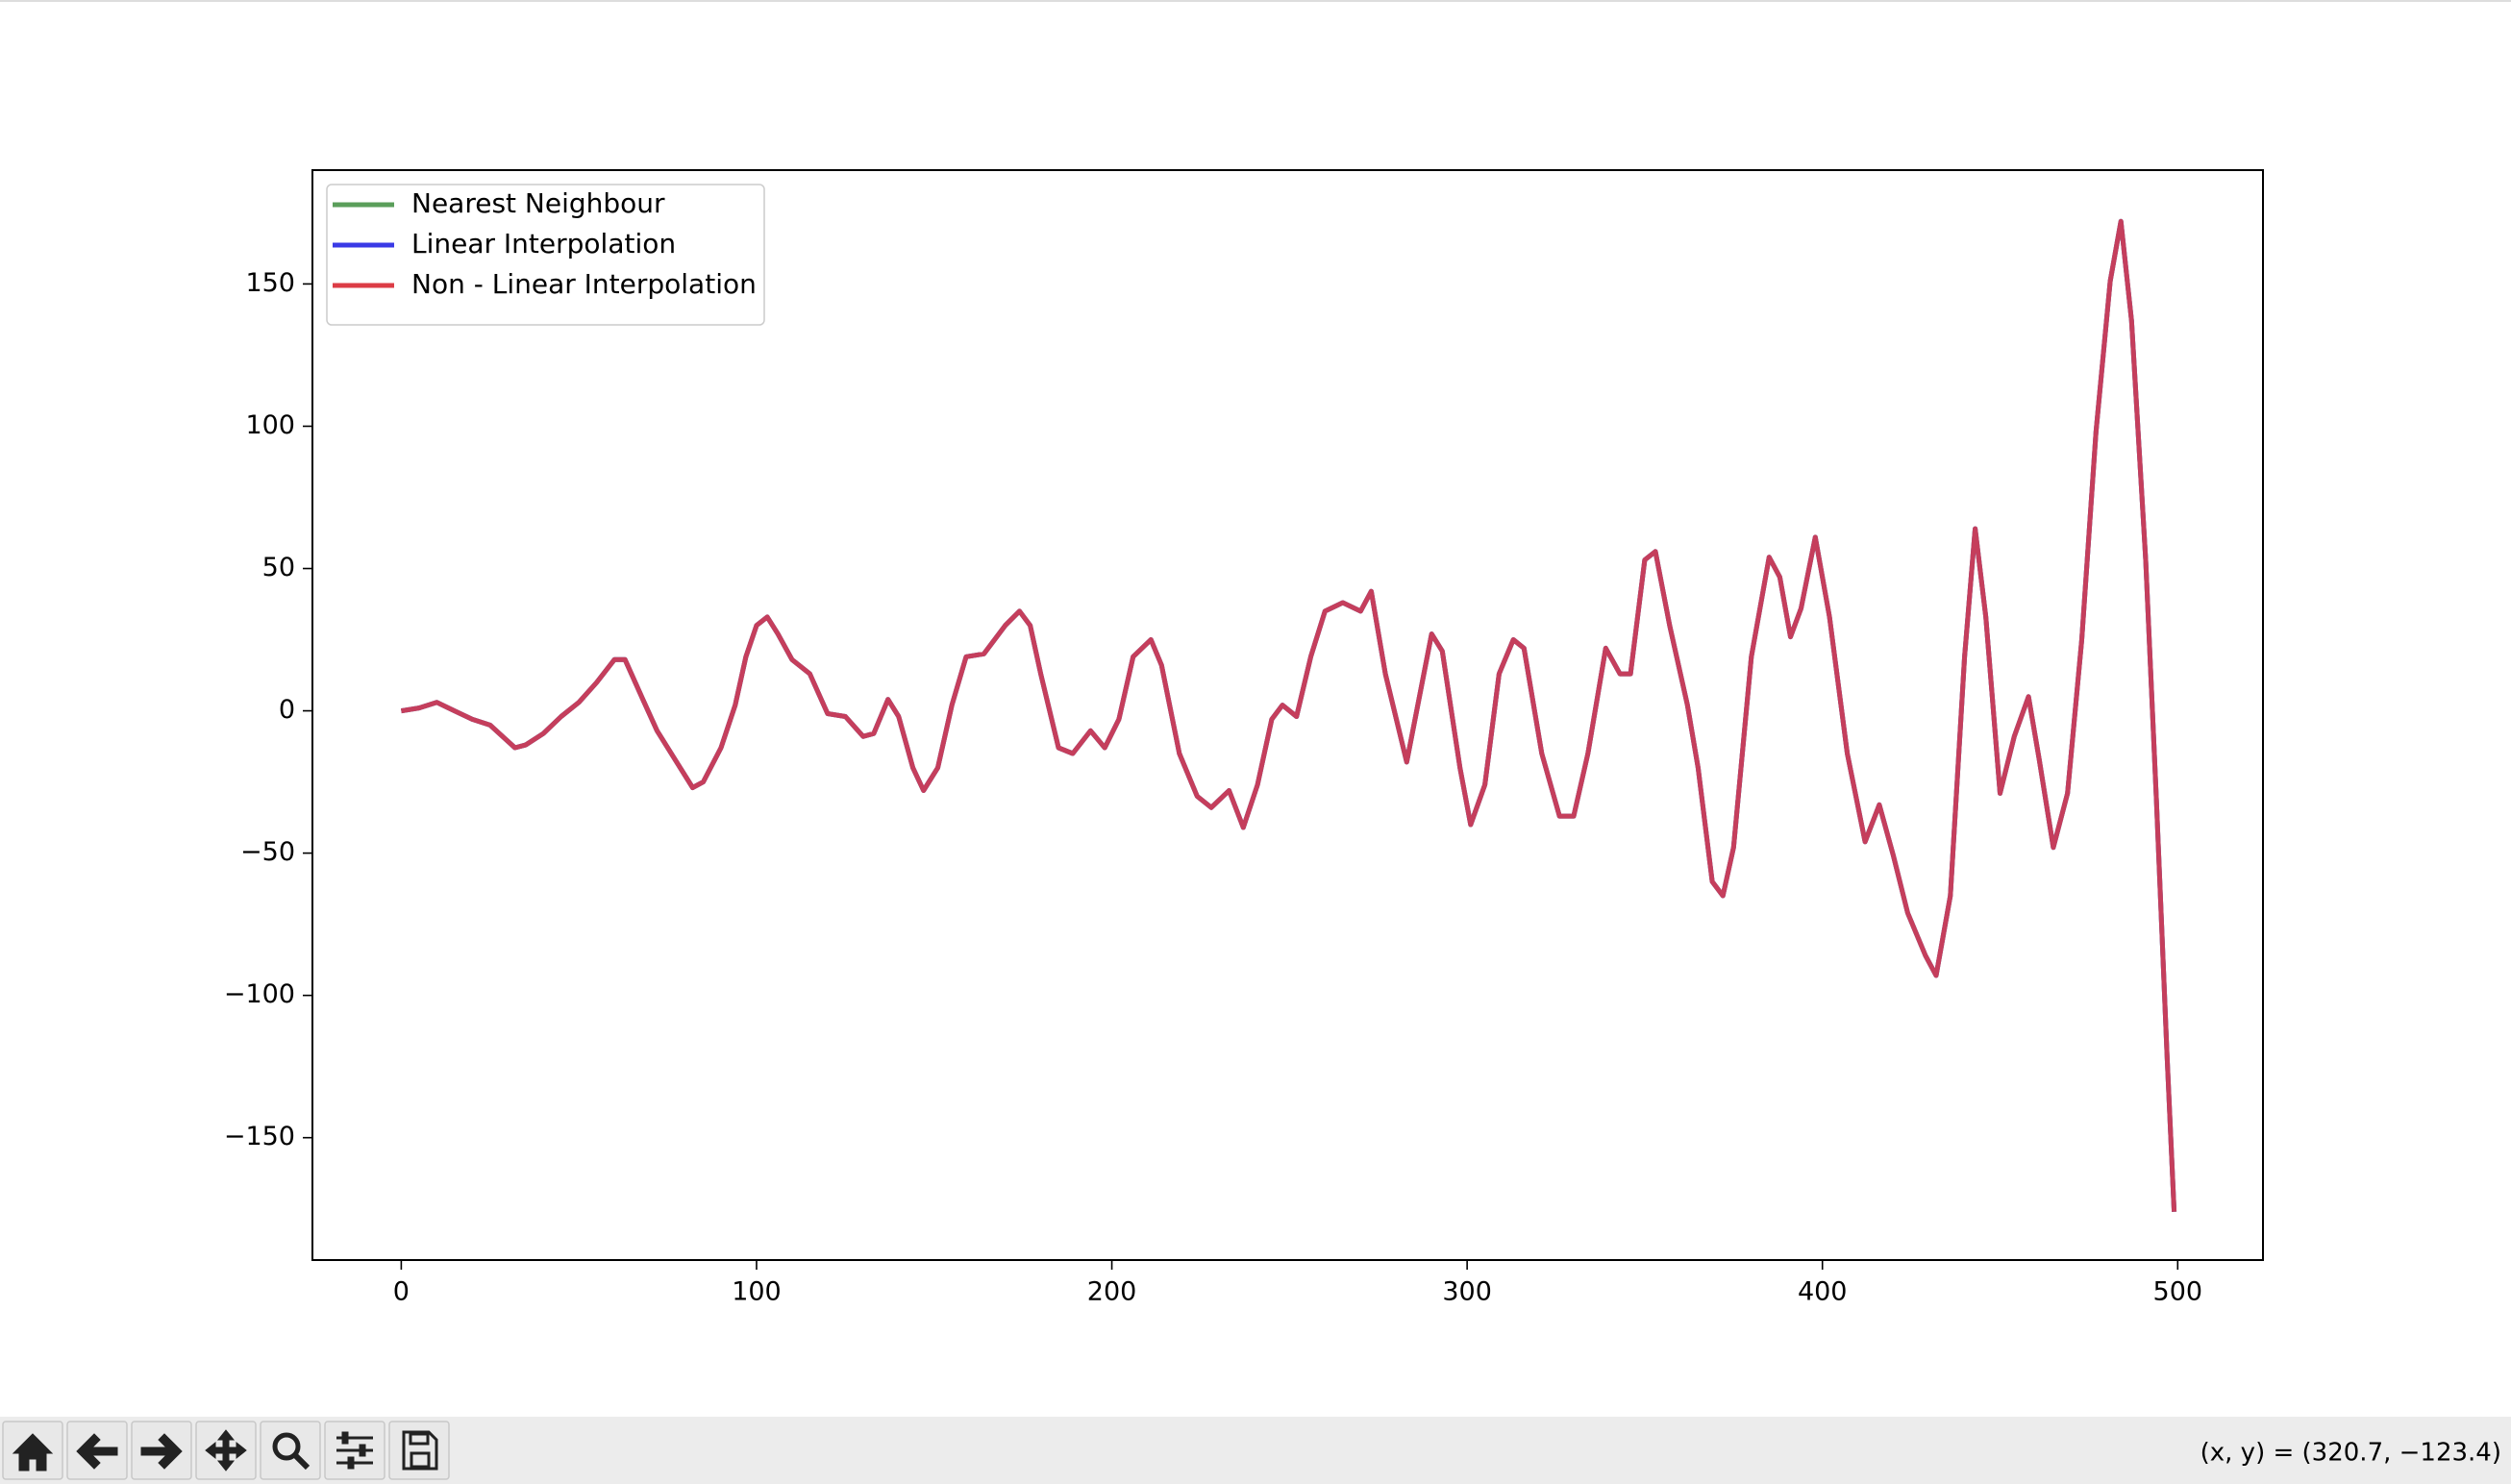 Image resolution: width=2511 pixels, height=1484 pixels. I want to click on x-tick-label: 100, so click(757, 1292).